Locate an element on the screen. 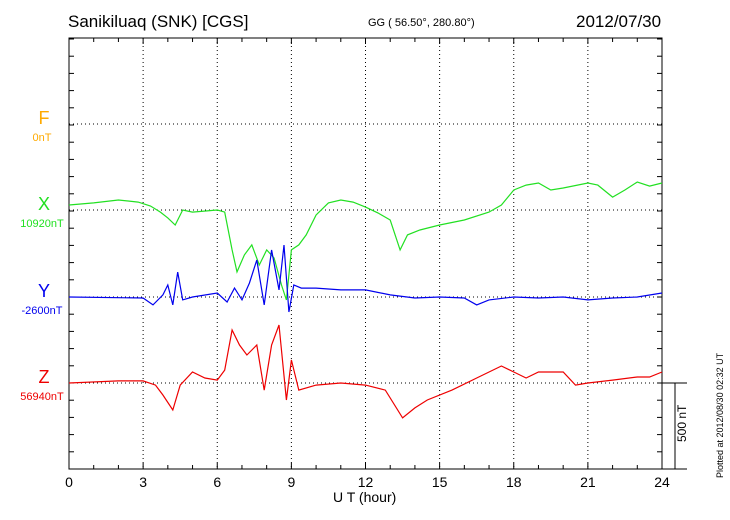 This screenshot has height=520, width=730. series-name-z: Z is located at coordinates (44, 377).